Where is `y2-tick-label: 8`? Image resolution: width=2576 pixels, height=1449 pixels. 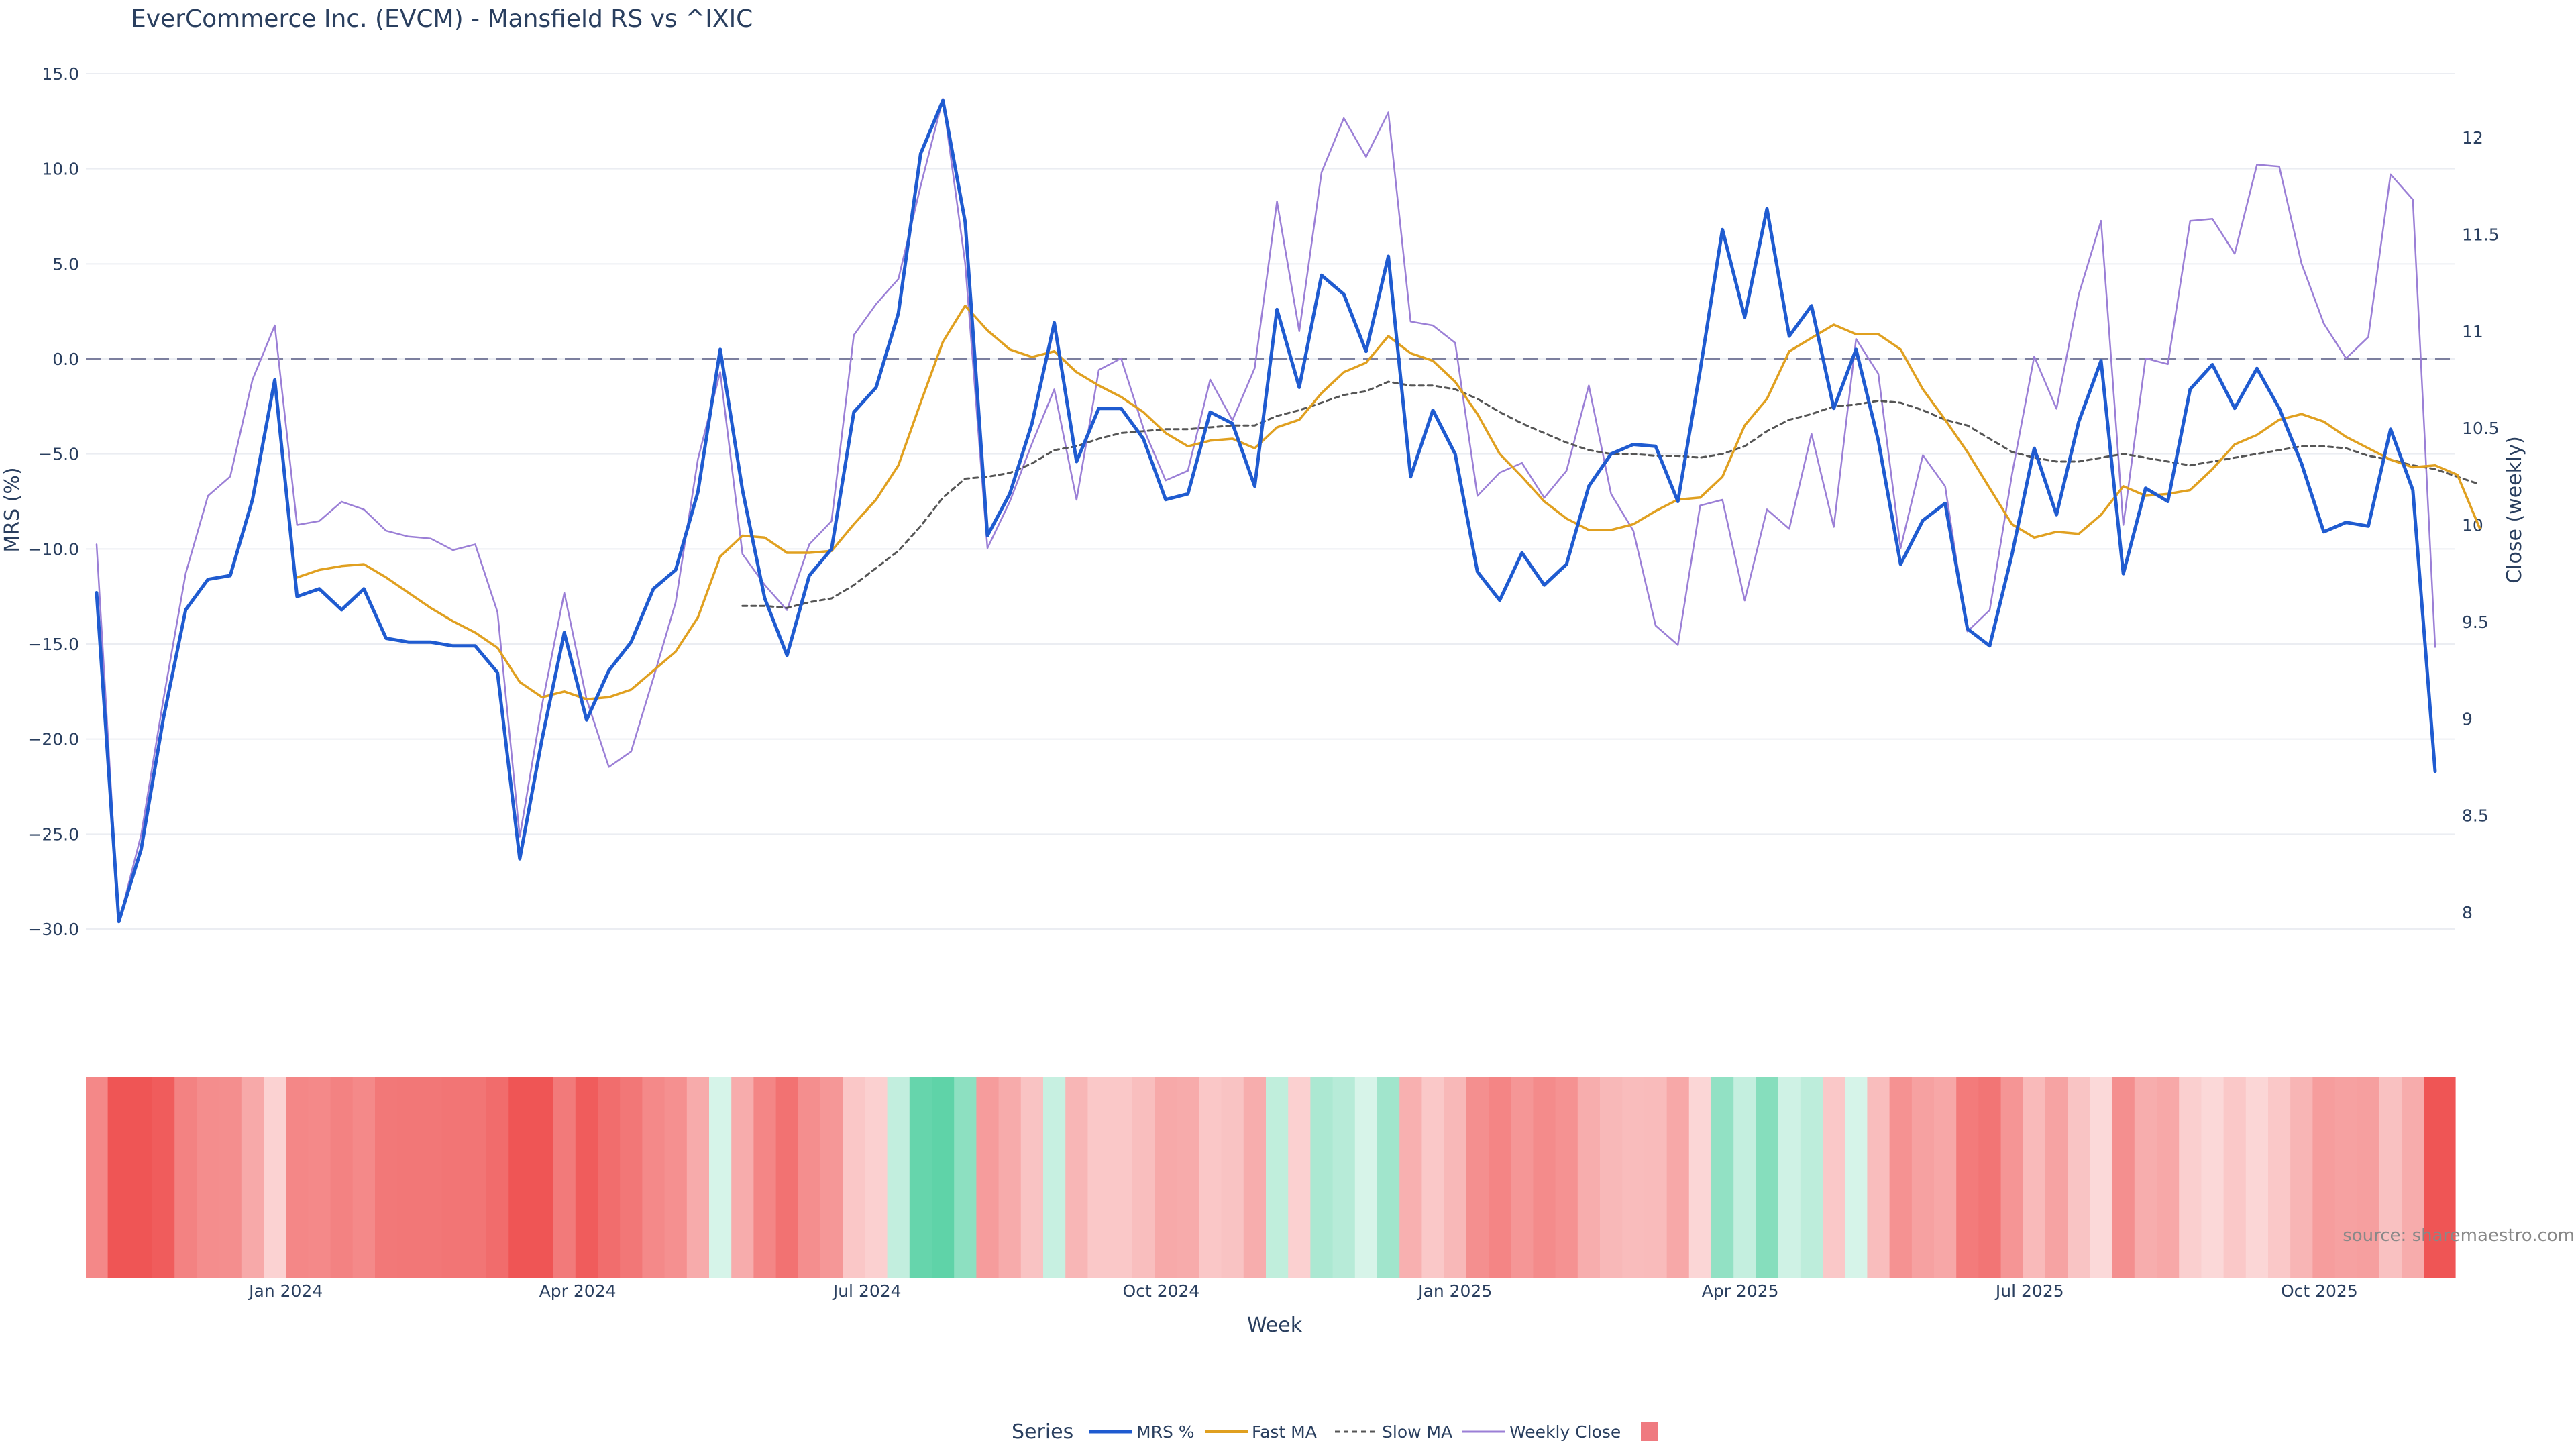
y2-tick-label: 8 is located at coordinates (2467, 912).